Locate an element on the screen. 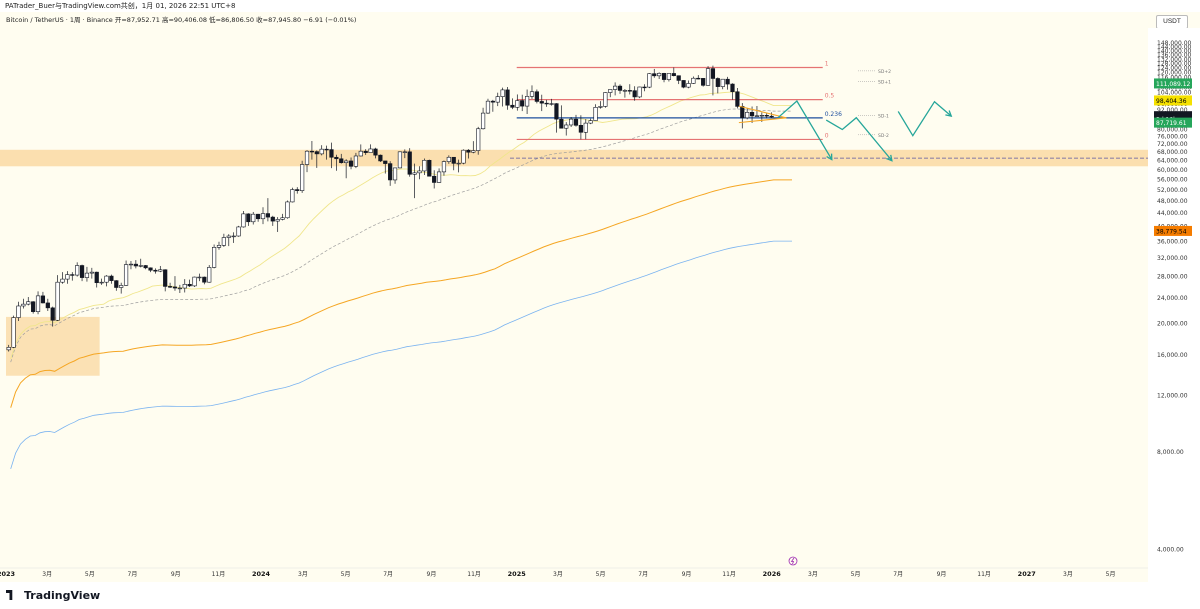 The width and height of the screenshot is (1200, 609). y-tick-label: 12,000.00 is located at coordinates (1172, 395).